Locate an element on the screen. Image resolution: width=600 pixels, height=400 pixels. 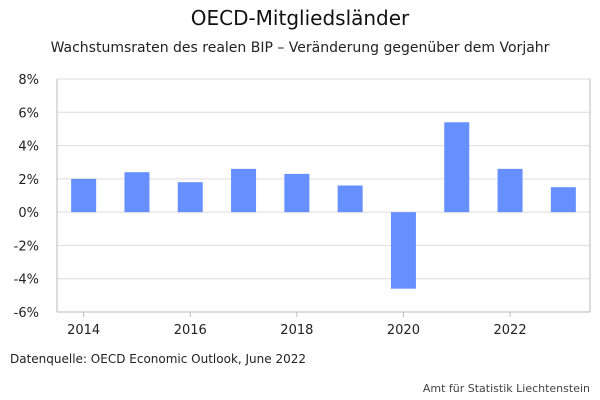
x-tick-label: 2014 is located at coordinates (83, 330).